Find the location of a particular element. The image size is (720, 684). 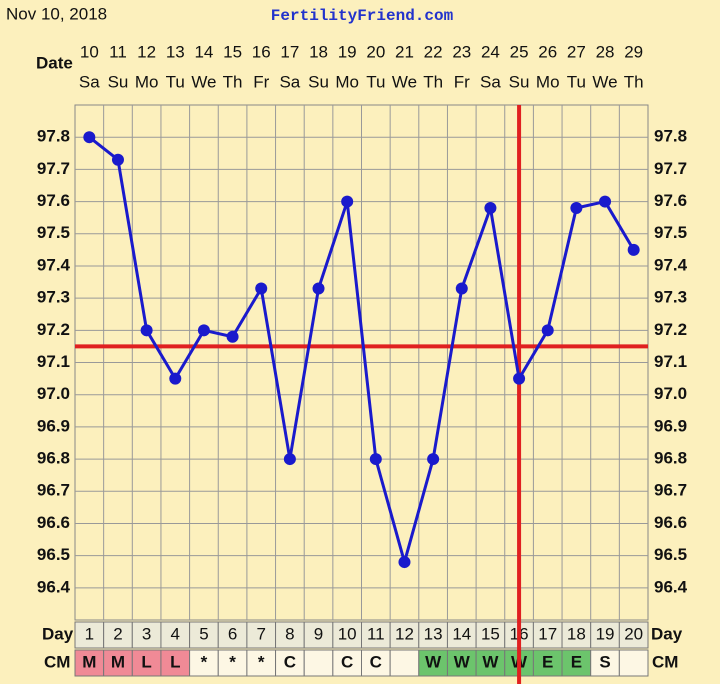

day-number: 10 is located at coordinates (347, 633).